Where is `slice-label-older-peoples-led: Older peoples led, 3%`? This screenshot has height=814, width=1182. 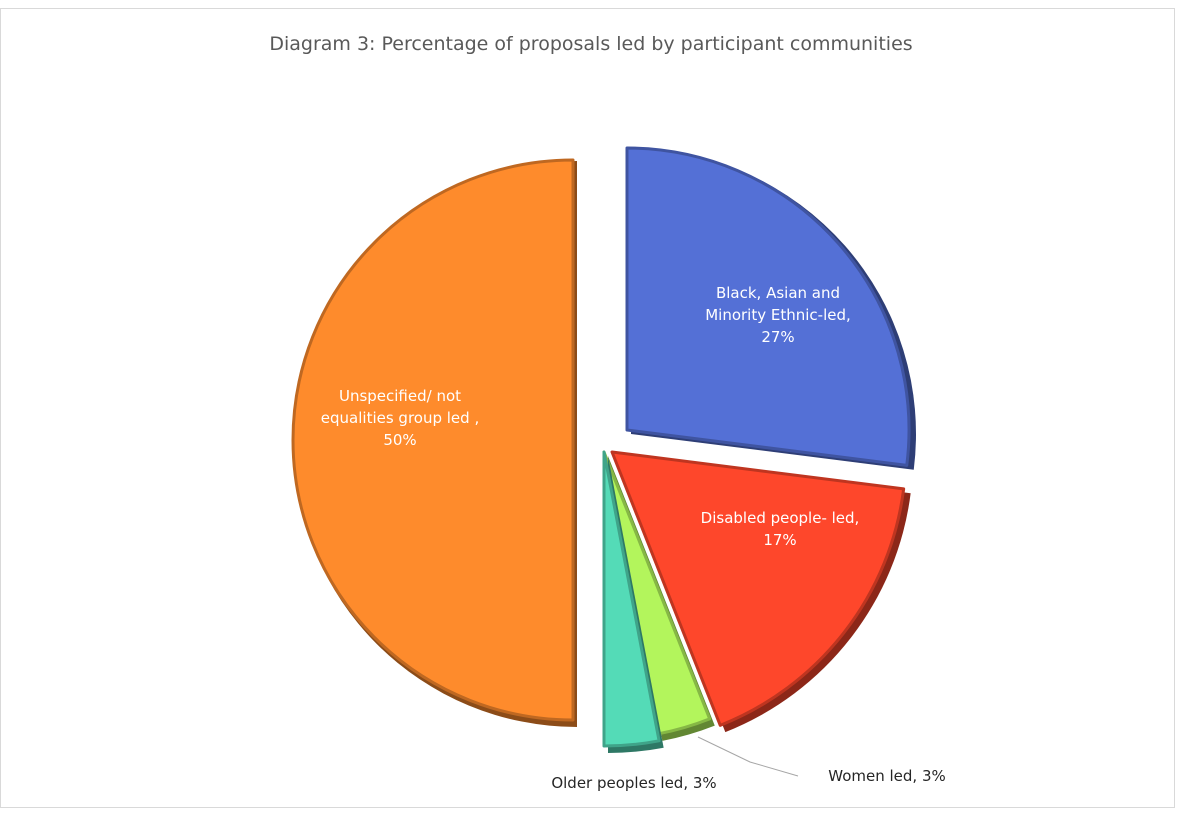
slice-label-older-peoples-led: Older peoples led, 3% is located at coordinates (633, 783).